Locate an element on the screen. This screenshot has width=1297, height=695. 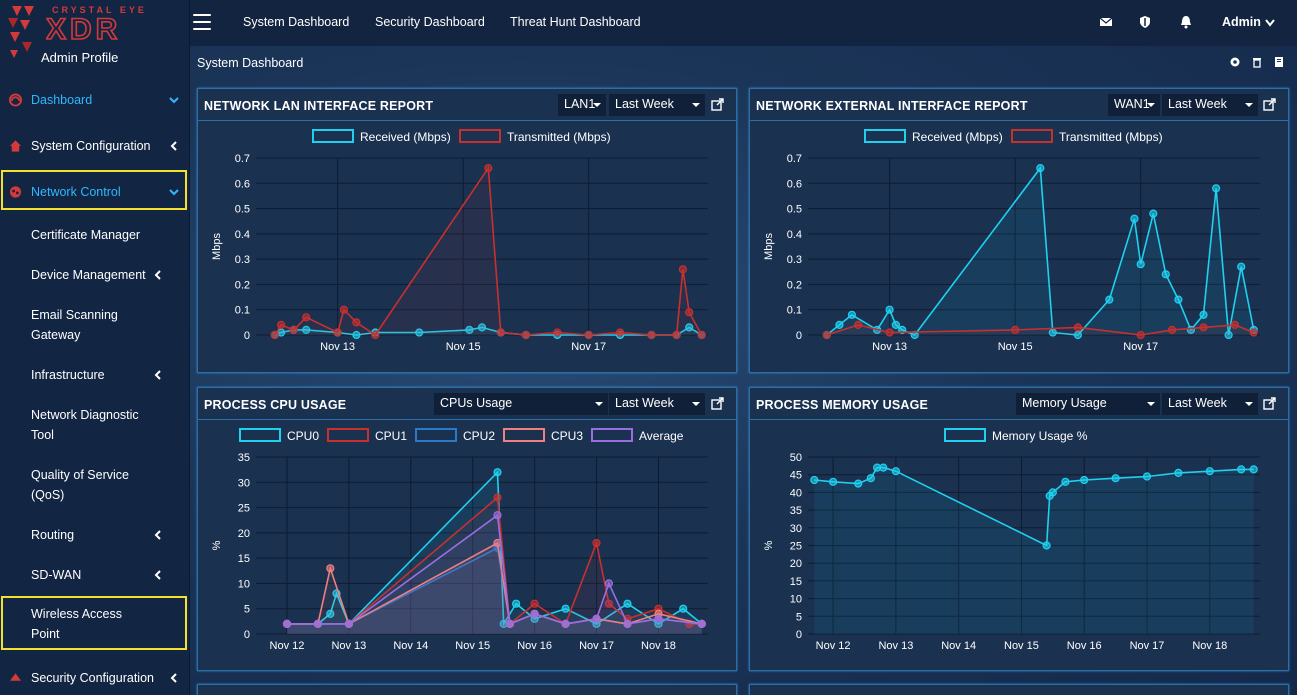
metric-select: Memory Usage is located at coordinates (1088, 404).